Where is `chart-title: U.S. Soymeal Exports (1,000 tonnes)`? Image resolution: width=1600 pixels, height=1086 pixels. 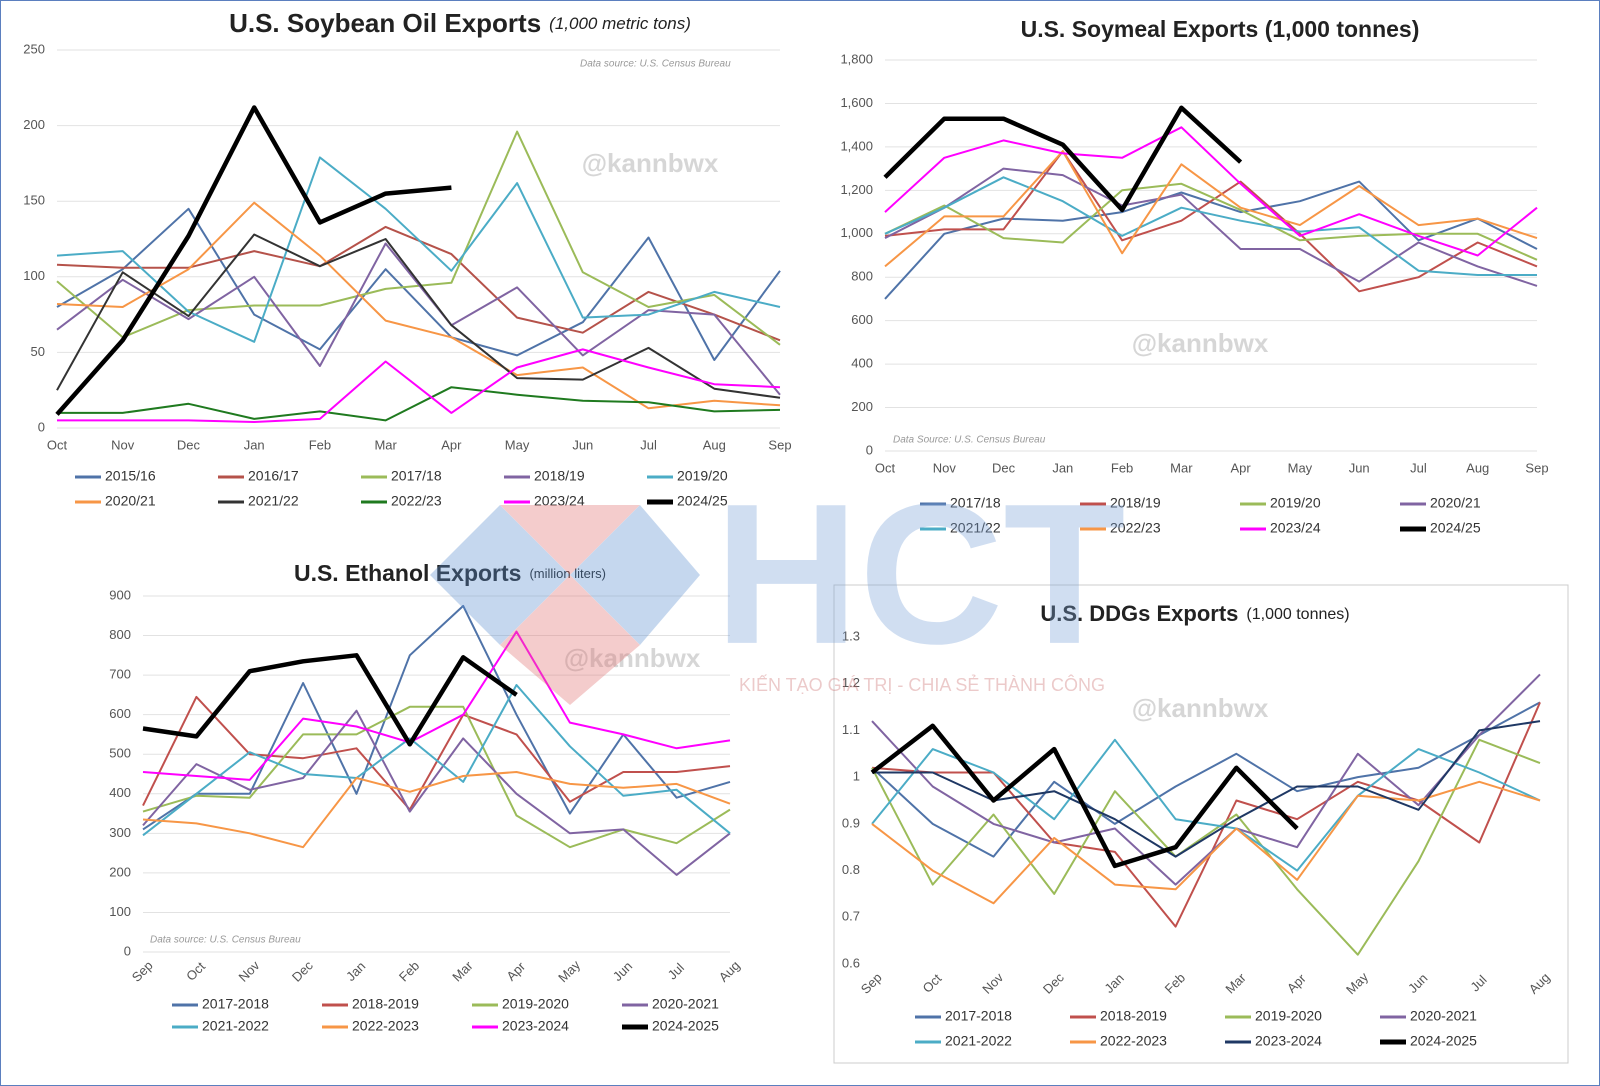
chart-title: U.S. Soymeal Exports (1,000 tonnes) is located at coordinates (1220, 29).